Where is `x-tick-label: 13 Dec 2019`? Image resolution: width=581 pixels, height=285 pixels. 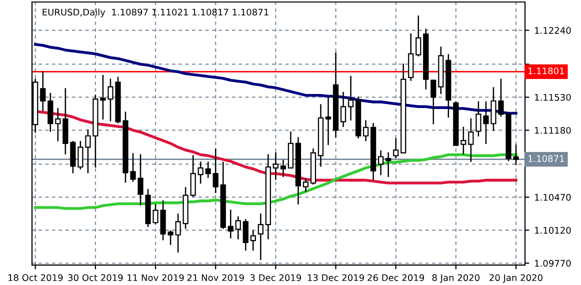
x-tick-label: 13 Dec 2019 is located at coordinates (336, 278).